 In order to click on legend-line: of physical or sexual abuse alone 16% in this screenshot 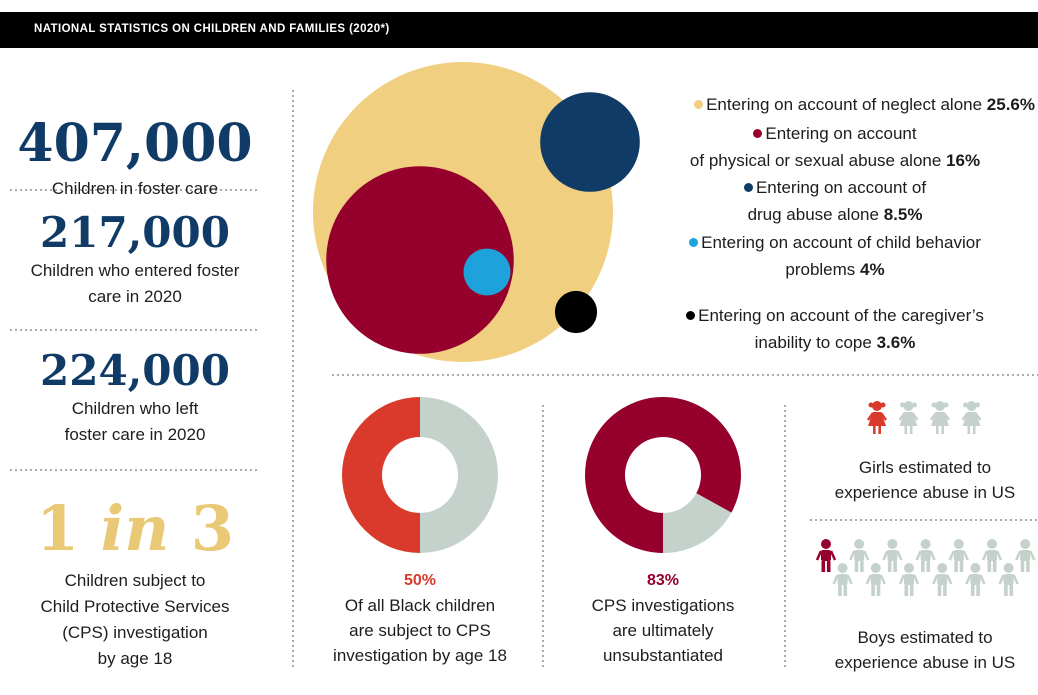, I will do `click(835, 160)`.